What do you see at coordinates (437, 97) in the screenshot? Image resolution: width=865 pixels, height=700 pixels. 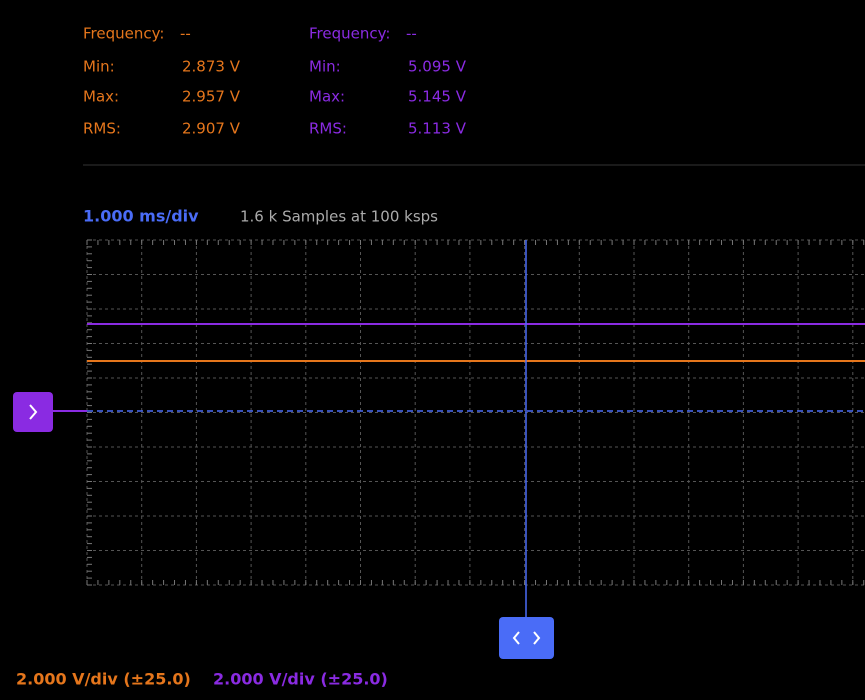 I see `stat-value: 5.145 V` at bounding box center [437, 97].